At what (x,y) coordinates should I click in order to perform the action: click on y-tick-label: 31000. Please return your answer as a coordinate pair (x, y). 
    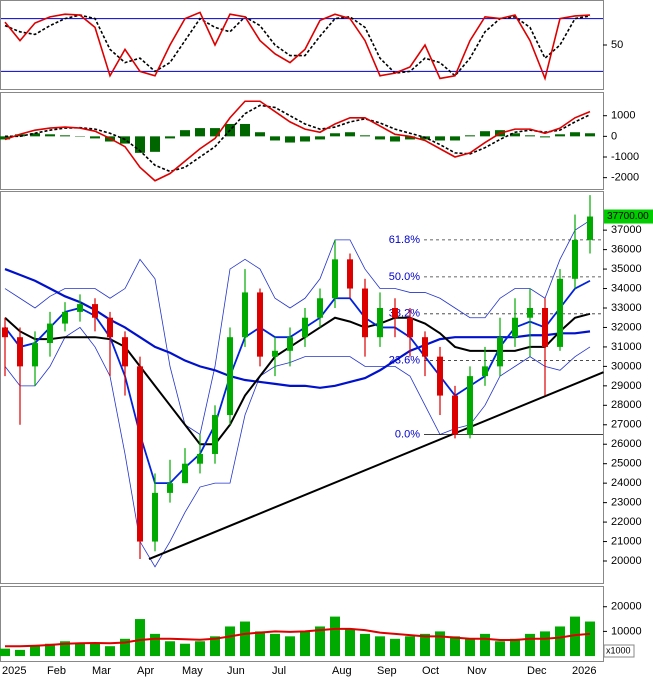
    Looking at the image, I should click on (626, 347).